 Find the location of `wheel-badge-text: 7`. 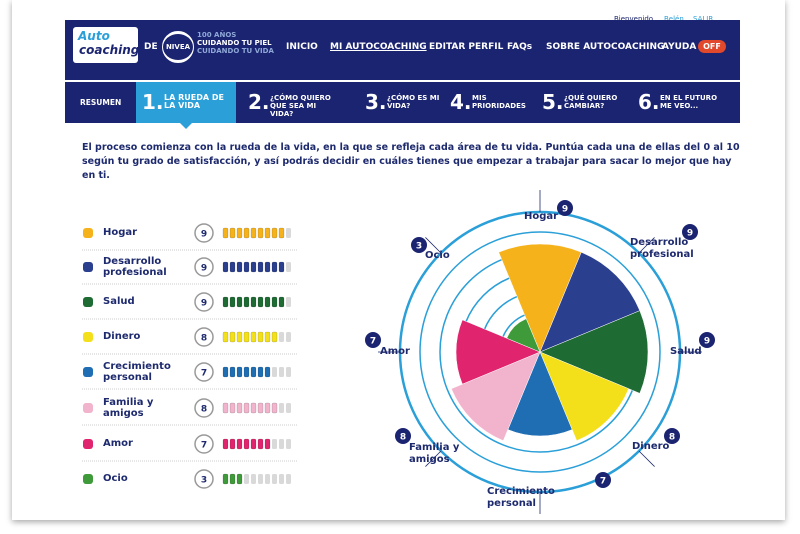

wheel-badge-text: 7 is located at coordinates (373, 342).